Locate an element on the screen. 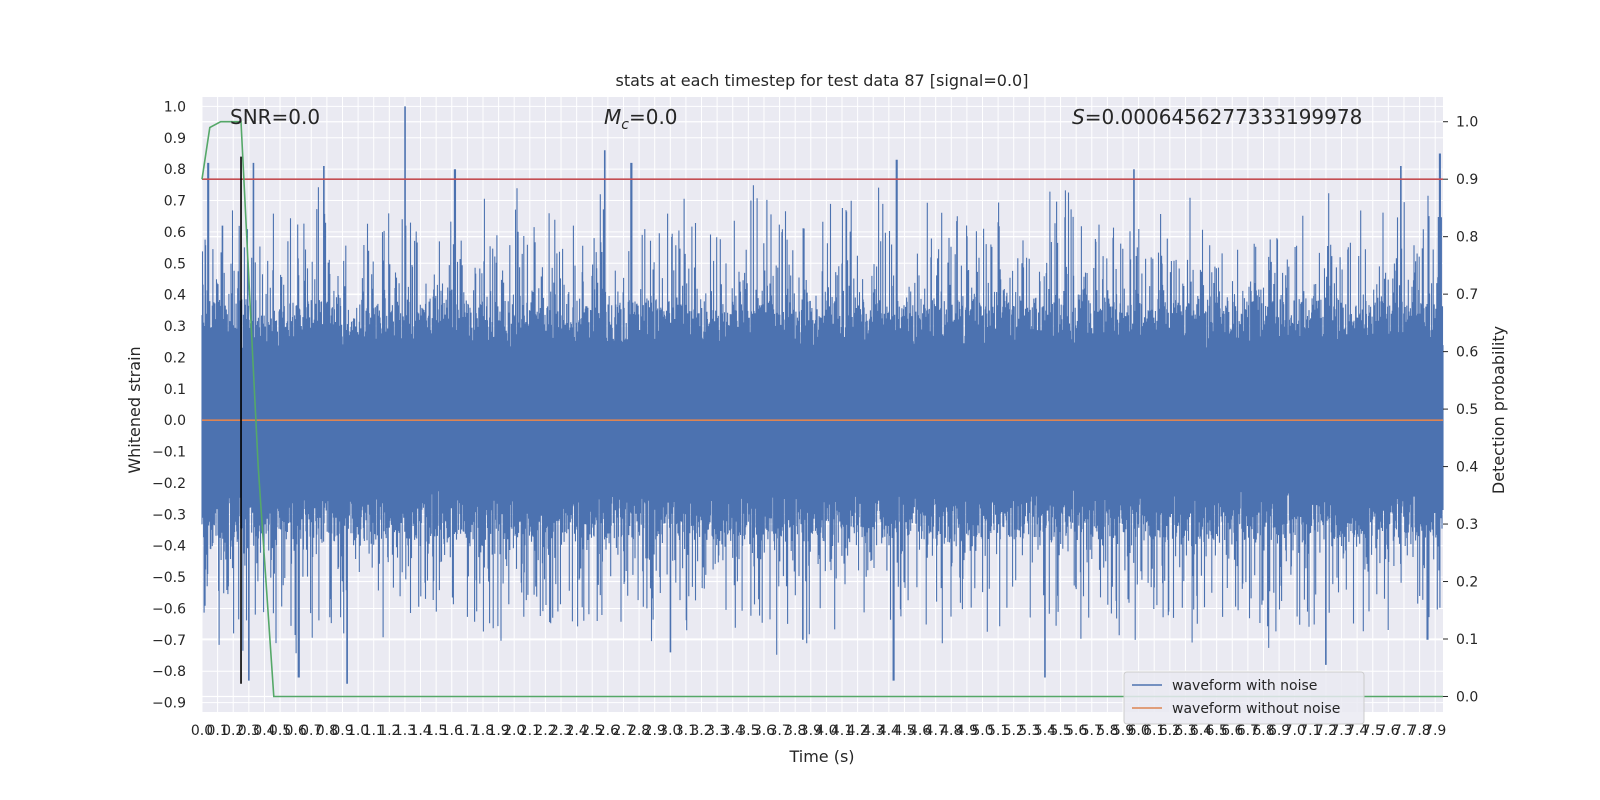 This screenshot has width=1600, height=800. x-tick-label: 7.5 is located at coordinates (1373, 731).